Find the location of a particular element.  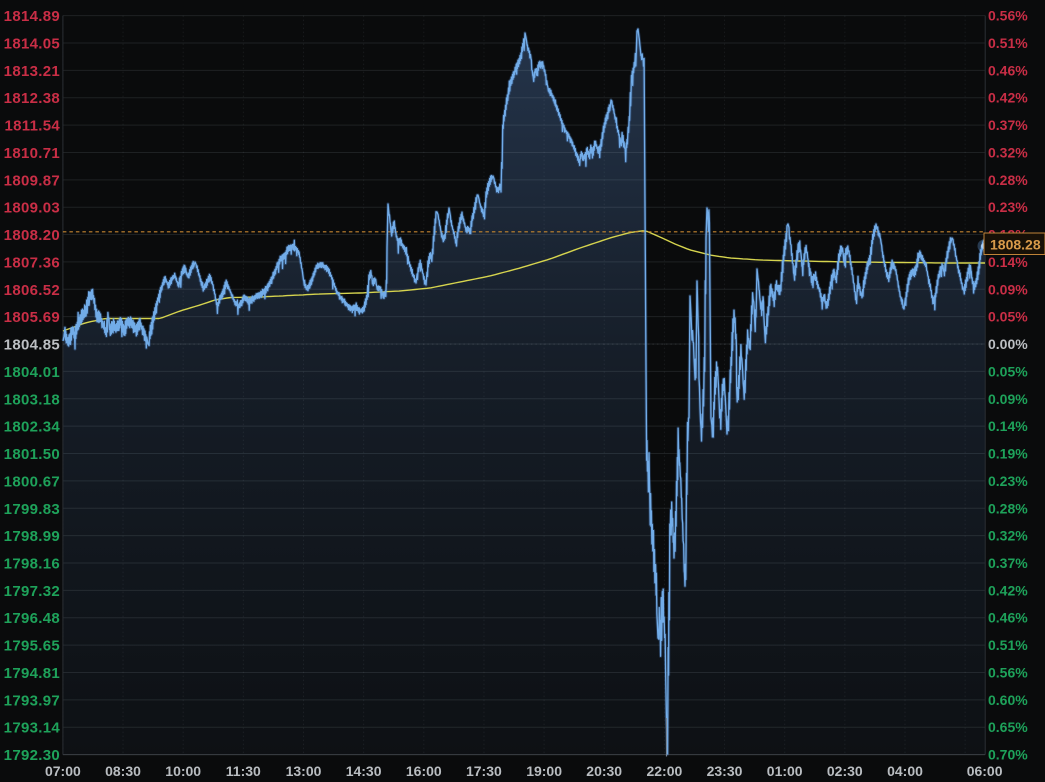

svg-text: 1797.32 is located at coordinates (32, 591).